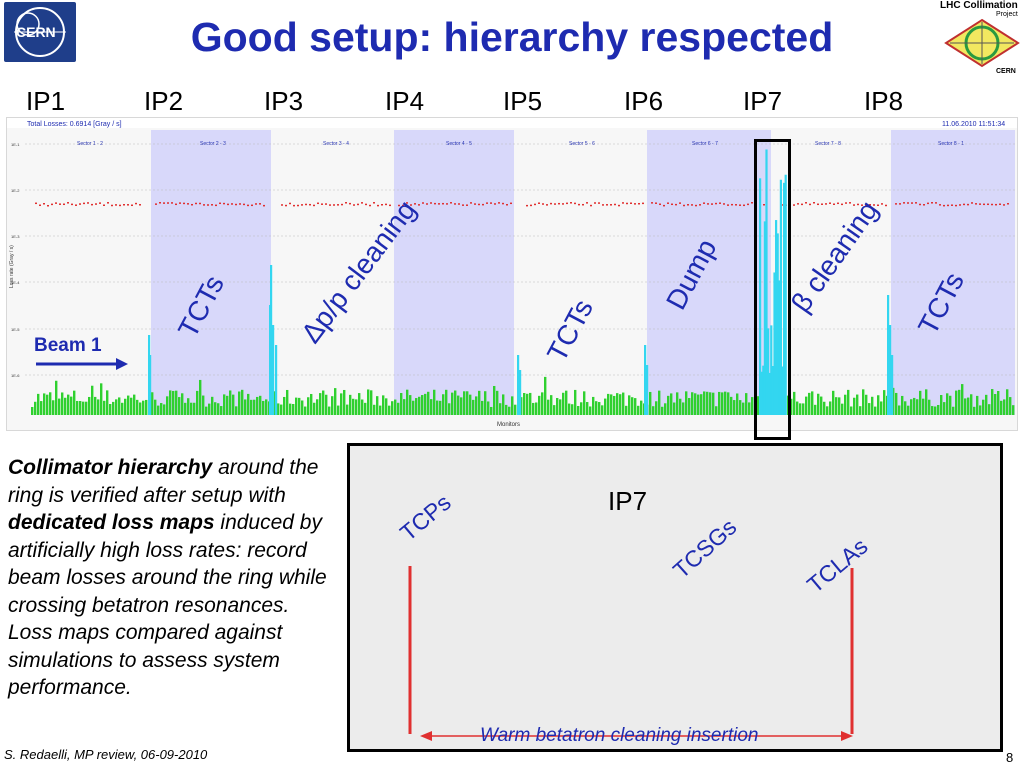 The width and height of the screenshot is (1024, 768). I want to click on shade-ip8, so click(953, 272).